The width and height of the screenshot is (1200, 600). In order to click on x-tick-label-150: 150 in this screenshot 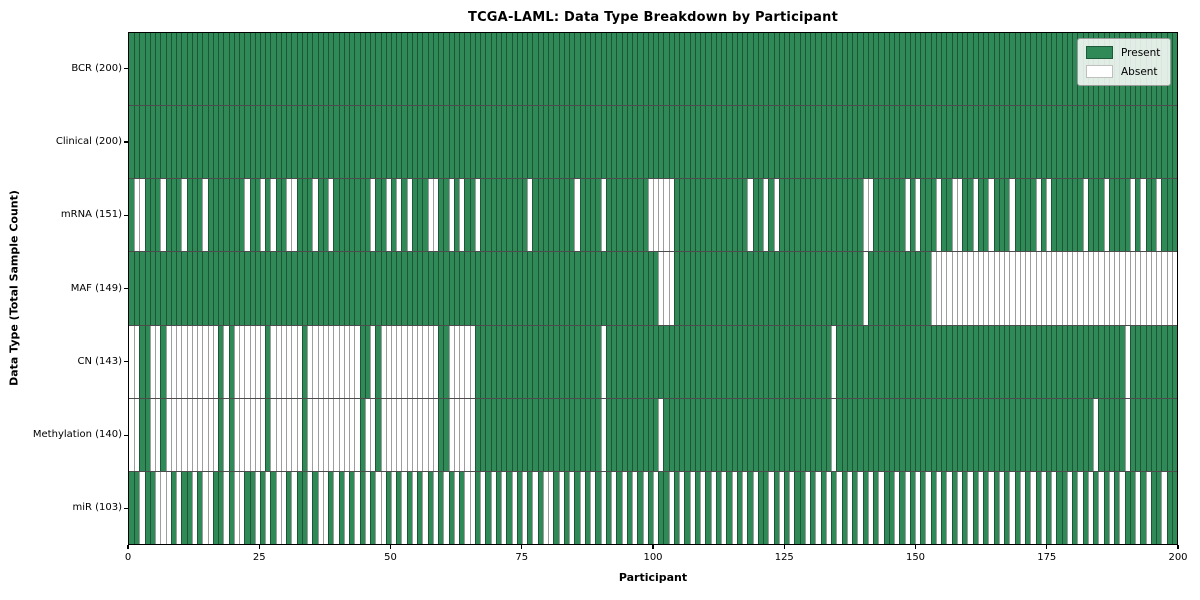, I will do `click(915, 557)`.